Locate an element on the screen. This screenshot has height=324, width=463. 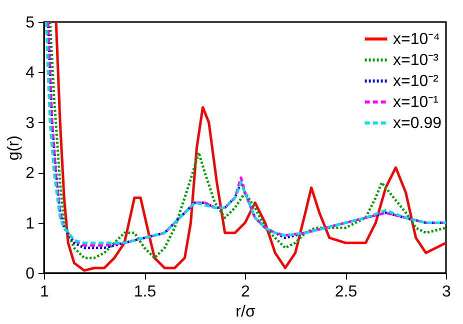
y-tick-label: 1 is located at coordinates (30, 223).